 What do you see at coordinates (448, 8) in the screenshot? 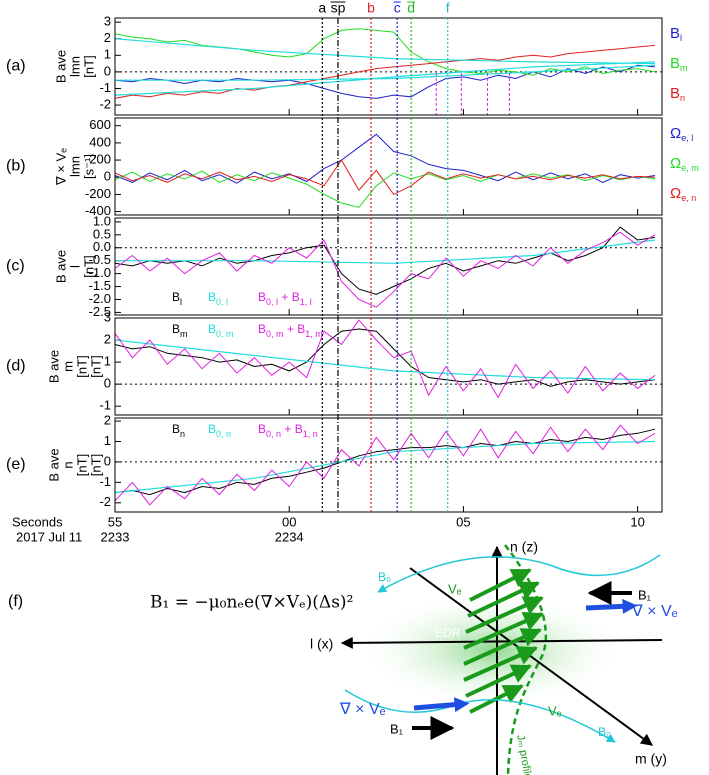
I see `event-label: f` at bounding box center [448, 8].